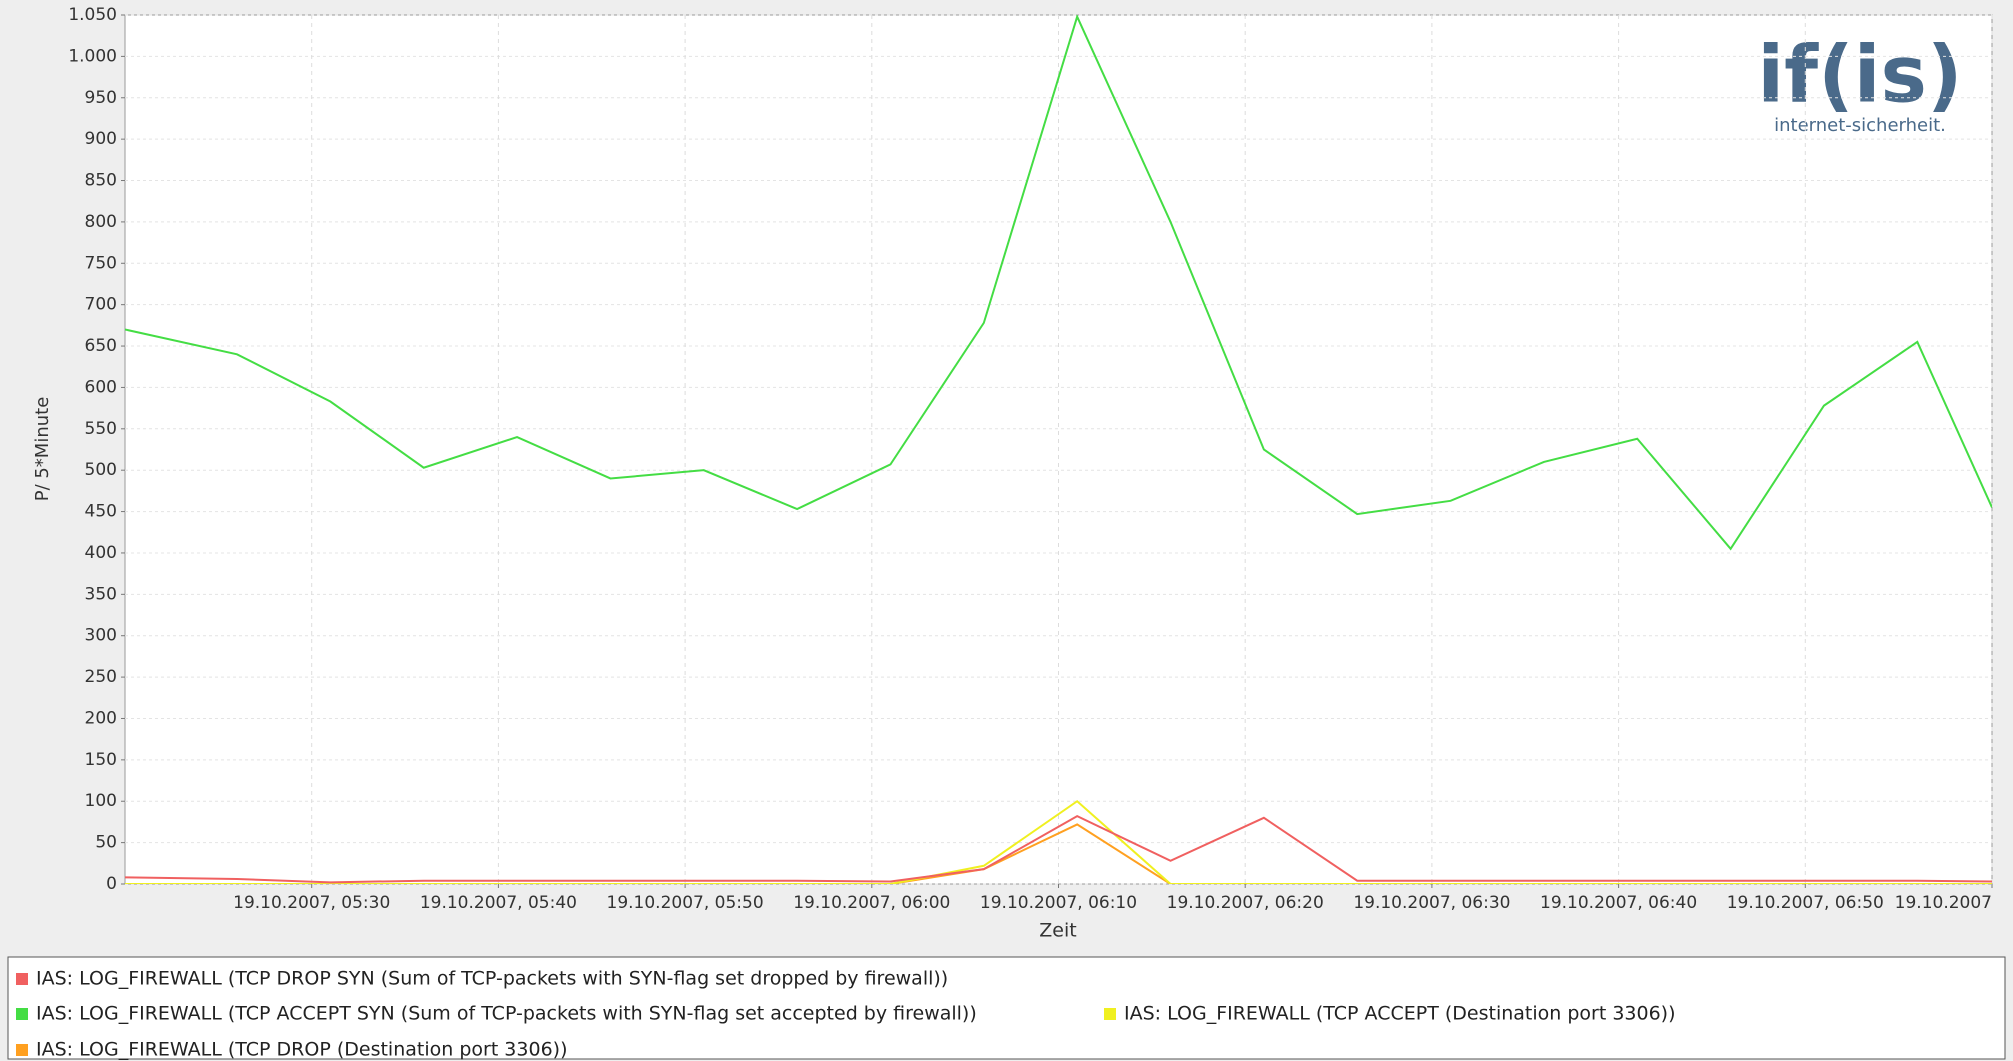 This screenshot has height=1061, width=2013. What do you see at coordinates (685, 903) in the screenshot?
I see `x-tick-label: 19.10.2007, 05:50` at bounding box center [685, 903].